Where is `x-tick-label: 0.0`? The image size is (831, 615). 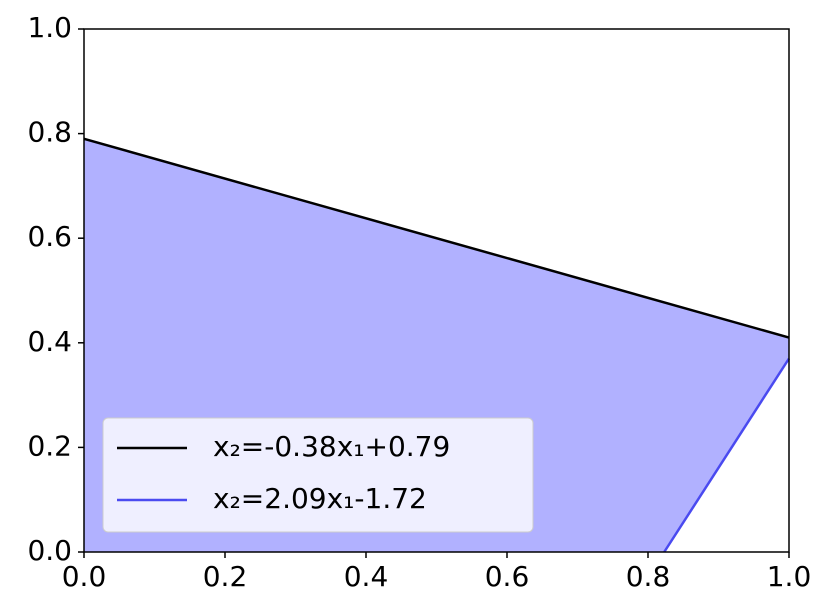
x-tick-label: 0.0 is located at coordinates (84, 576).